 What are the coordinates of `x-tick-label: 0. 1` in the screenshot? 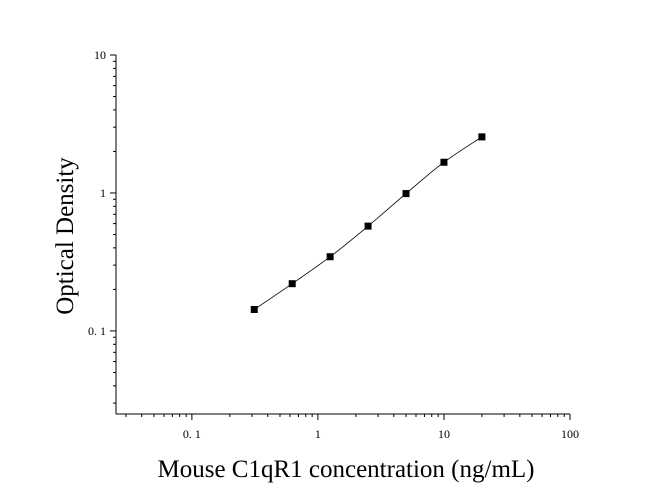 It's located at (192, 434).